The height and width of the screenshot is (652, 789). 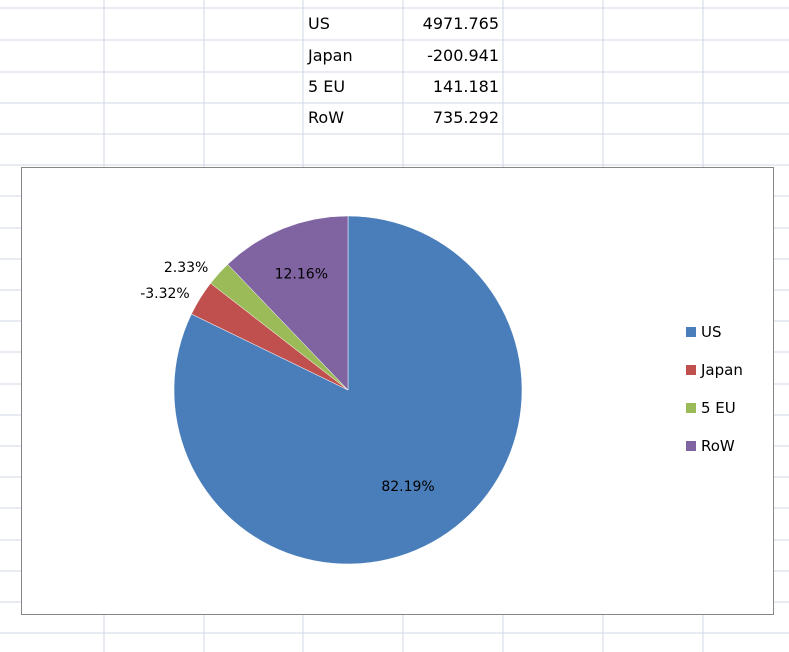 What do you see at coordinates (711, 332) in the screenshot?
I see `legend-label-us: US` at bounding box center [711, 332].